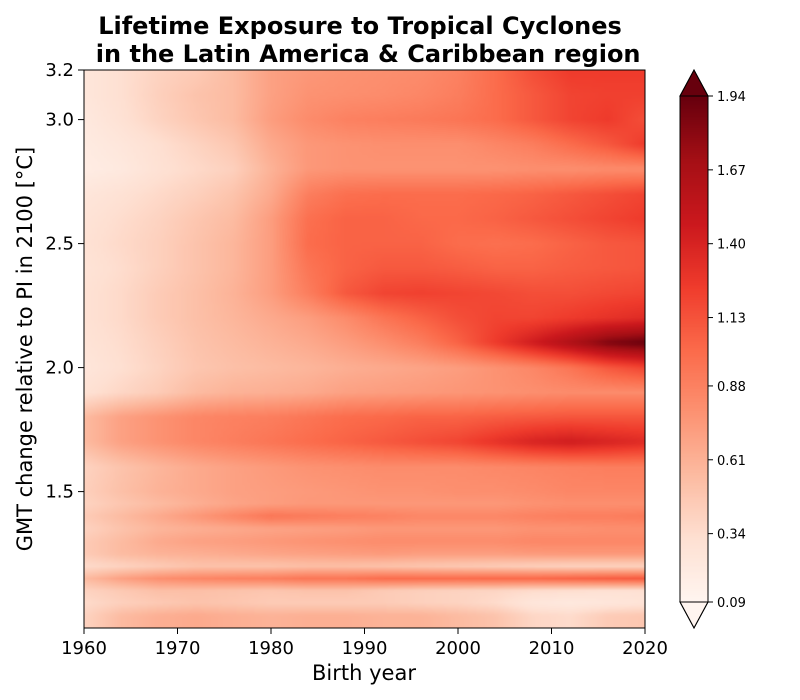  Describe the element at coordinates (363, 54) in the screenshot. I see `chart-title-line-2: in the Latin America & Caribbean region` at that location.